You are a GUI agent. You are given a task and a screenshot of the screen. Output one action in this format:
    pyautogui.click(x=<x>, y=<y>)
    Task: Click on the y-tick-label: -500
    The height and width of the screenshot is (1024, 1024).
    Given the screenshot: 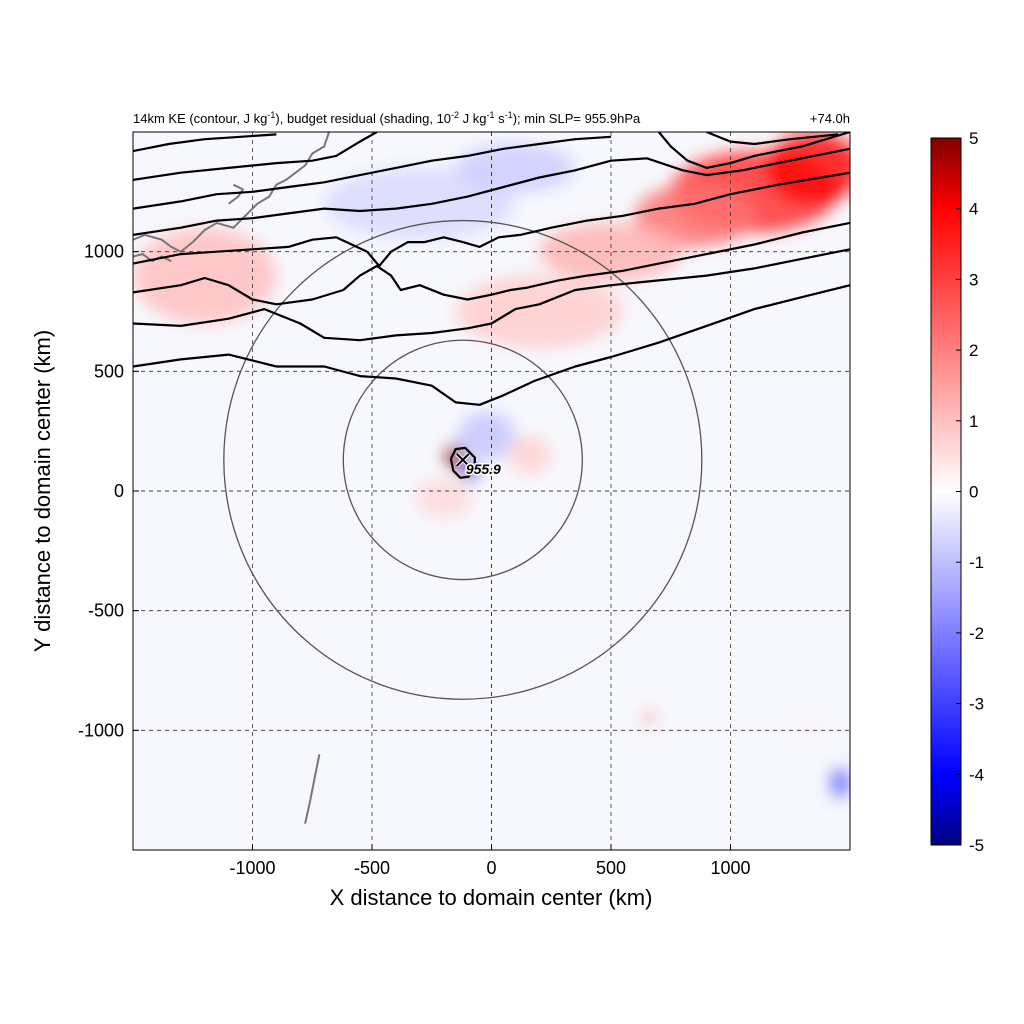 What is the action you would take?
    pyautogui.click(x=106, y=611)
    